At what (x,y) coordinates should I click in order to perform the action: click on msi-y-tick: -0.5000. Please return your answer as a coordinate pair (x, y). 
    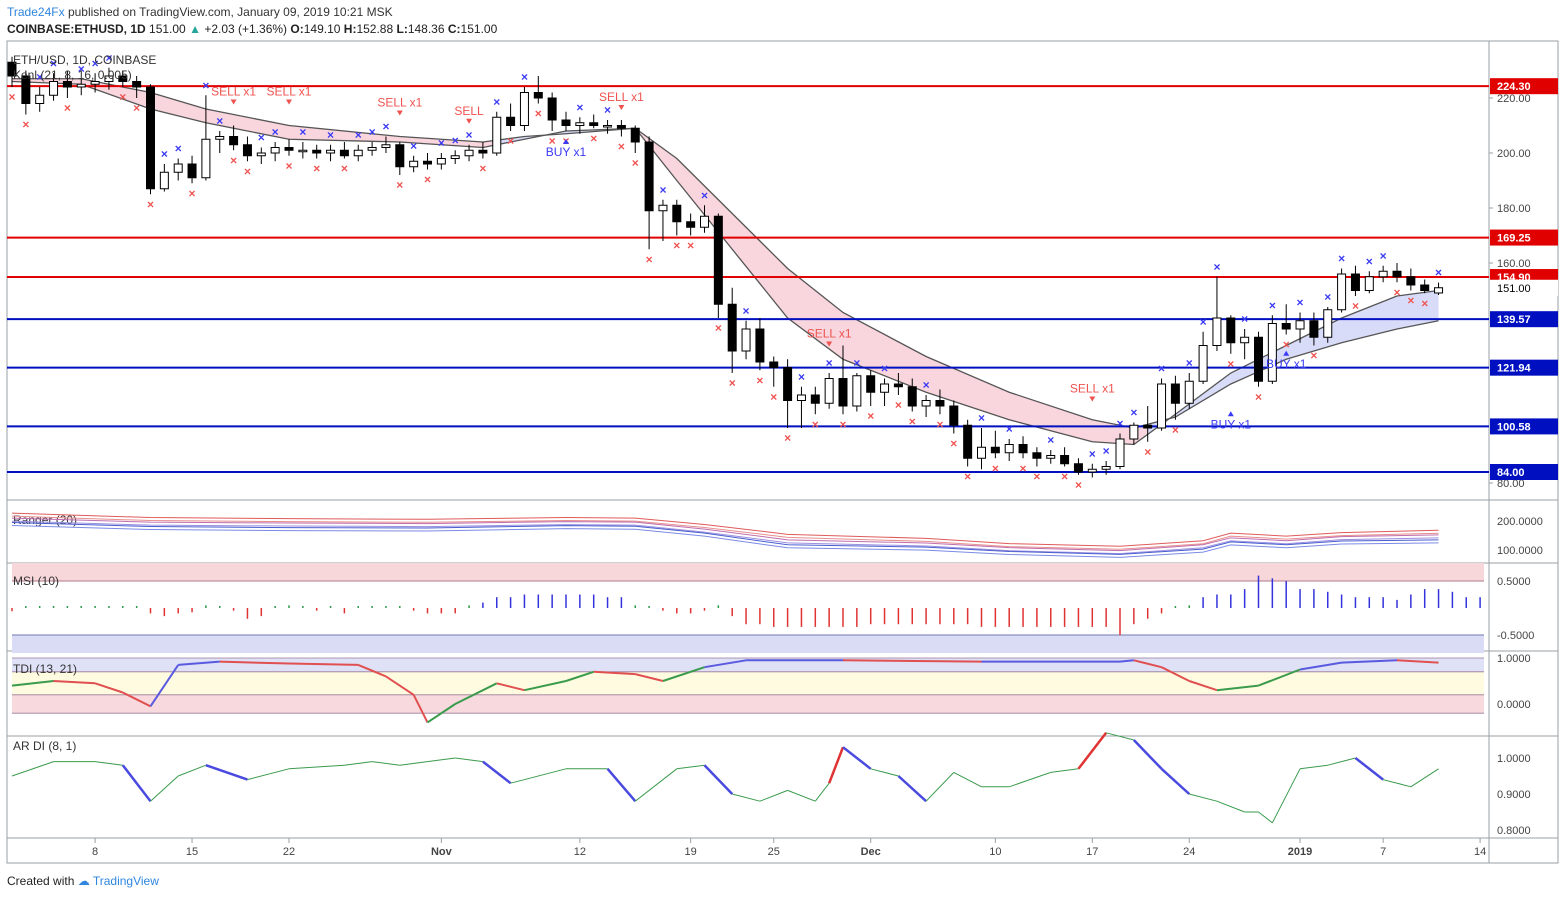
    Looking at the image, I should click on (1515, 636).